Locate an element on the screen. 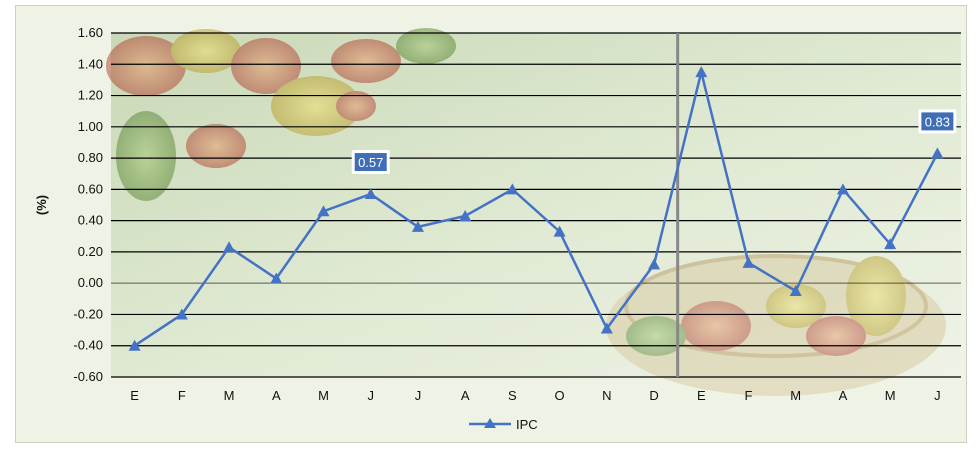 This screenshot has height=450, width=978. x-tick-label: D is located at coordinates (653, 395).